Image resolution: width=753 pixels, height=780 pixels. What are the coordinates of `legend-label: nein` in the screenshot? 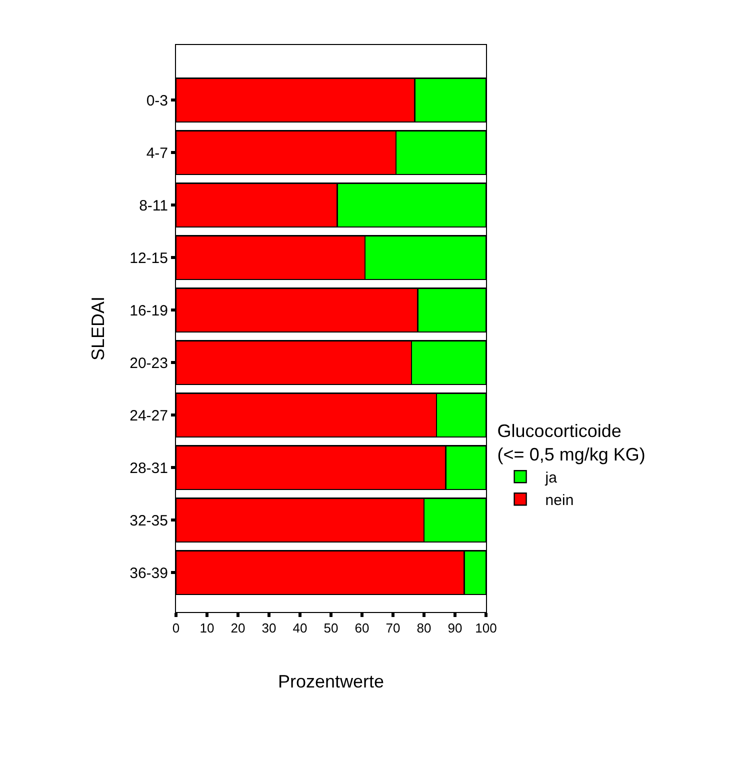 It's located at (559, 500).